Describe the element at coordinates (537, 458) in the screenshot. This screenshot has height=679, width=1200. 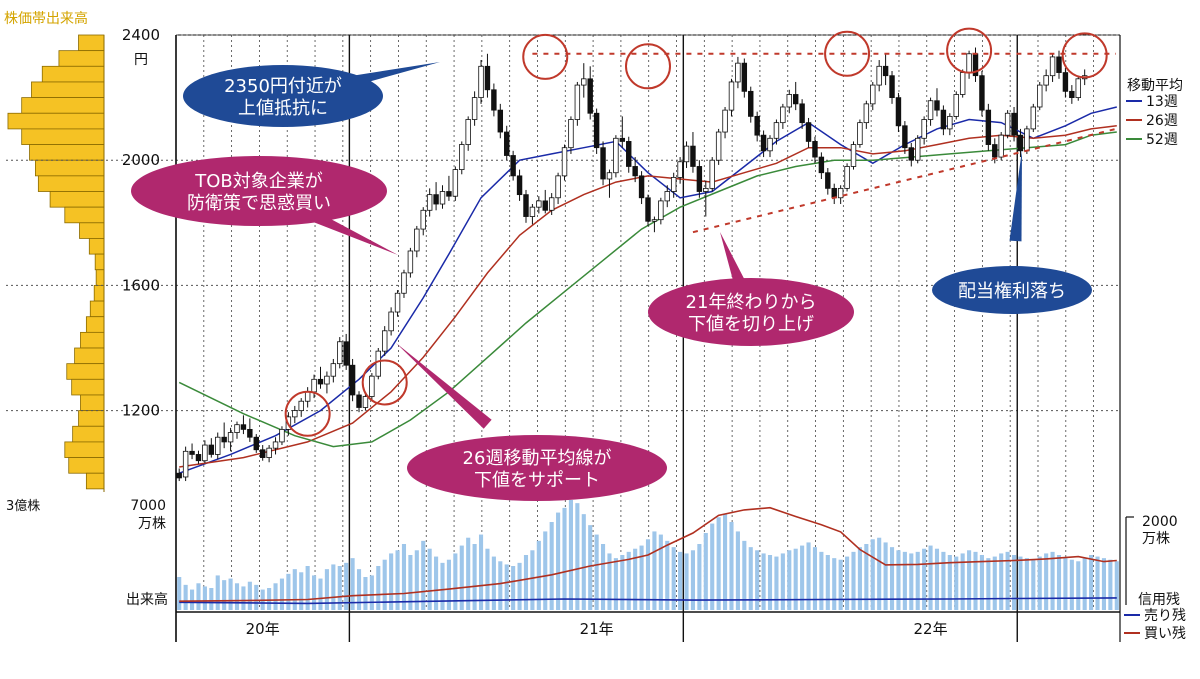
I see `callout-text: 26週移動平均線が` at that location.